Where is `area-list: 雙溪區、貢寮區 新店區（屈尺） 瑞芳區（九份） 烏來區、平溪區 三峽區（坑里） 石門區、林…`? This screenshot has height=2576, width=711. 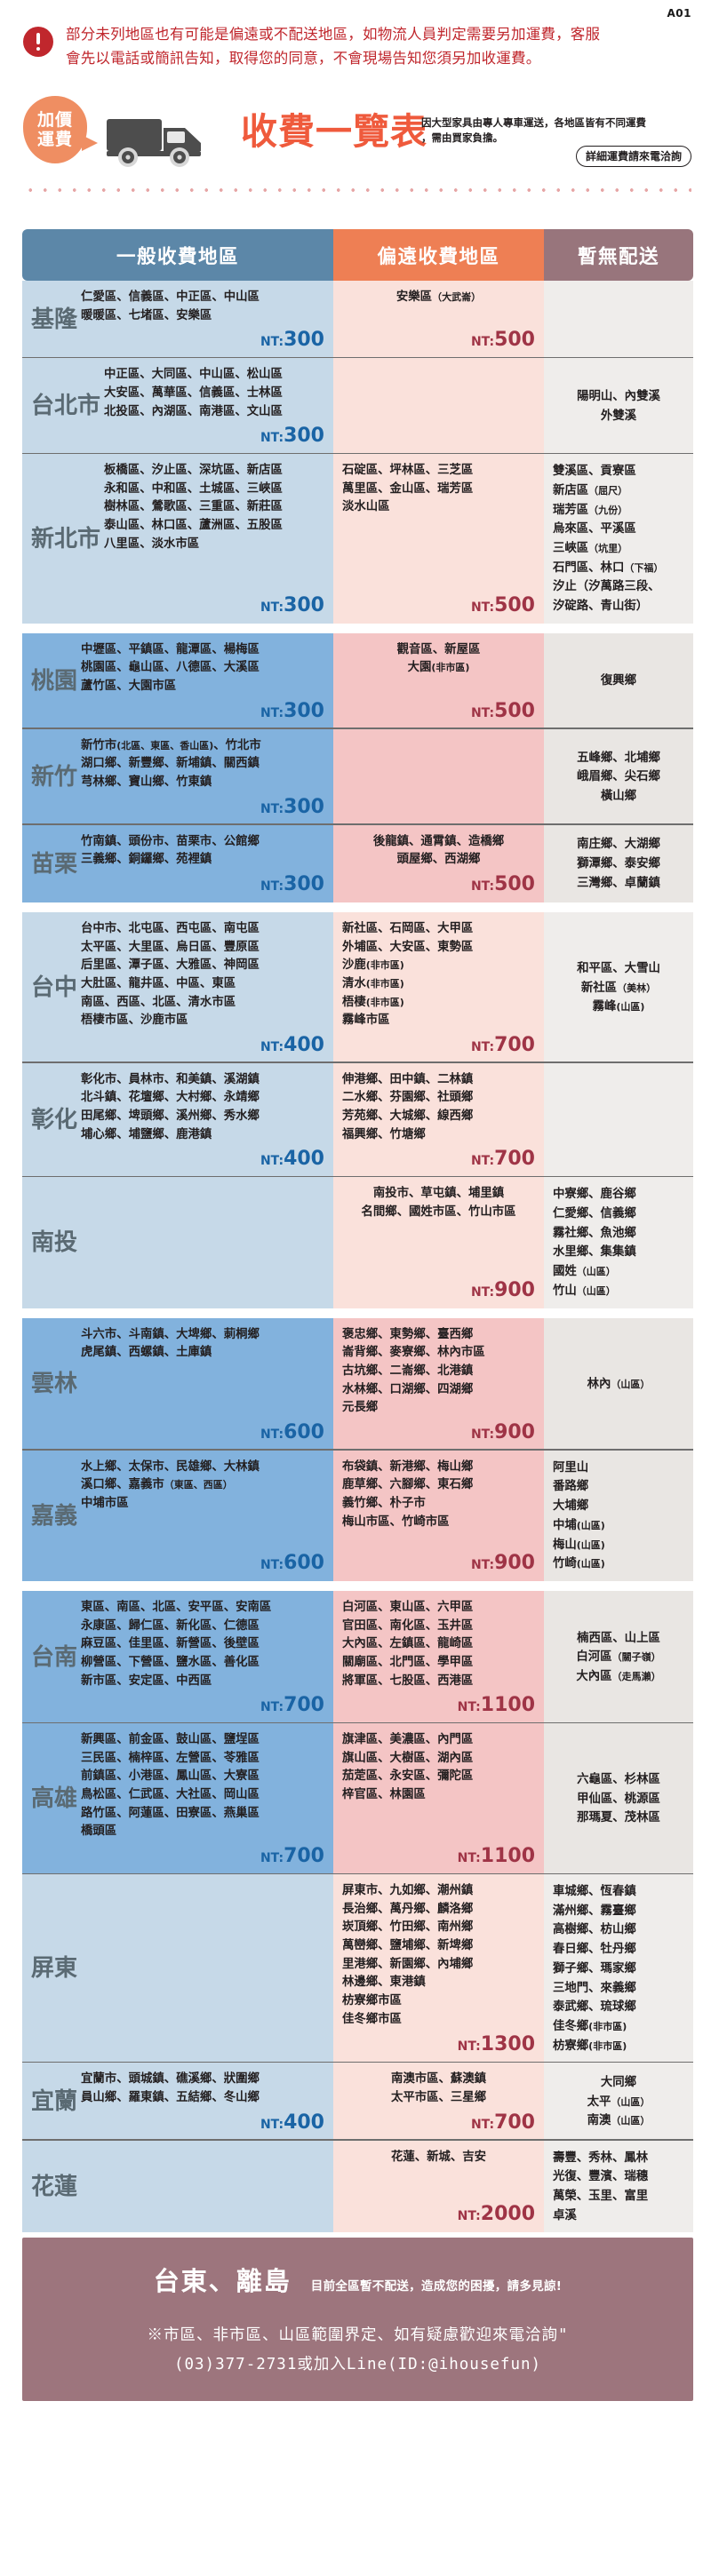 area-list: 雙溪區、貢寮區 新店區（屈尺） 瑞芳區（九份） 烏來區、平溪區 三峽區（坑里） 石門區、林… is located at coordinates (608, 539).